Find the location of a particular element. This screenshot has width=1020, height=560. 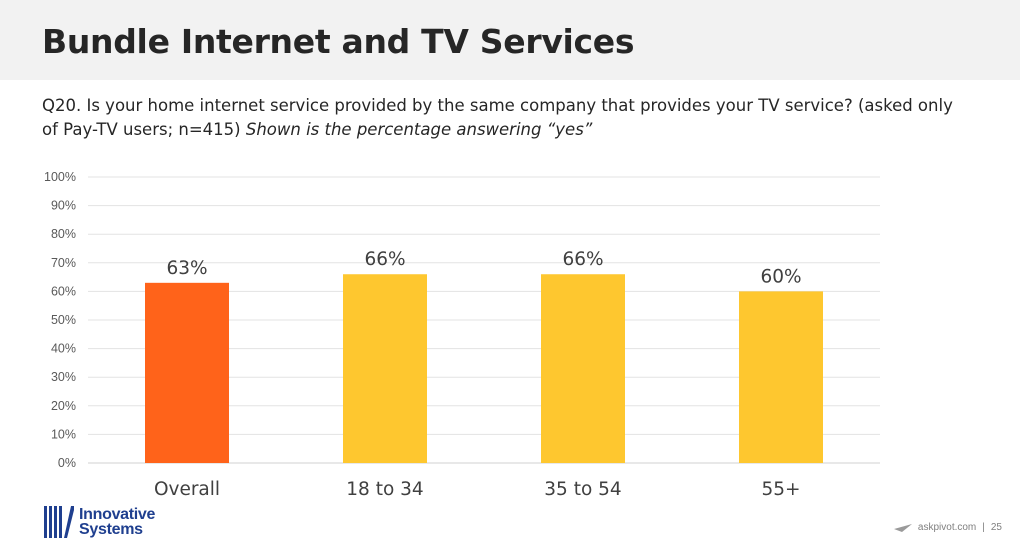

x-axis-category-labels: Overall 18 to 34 35 to 54 55+ is located at coordinates (477, 489).